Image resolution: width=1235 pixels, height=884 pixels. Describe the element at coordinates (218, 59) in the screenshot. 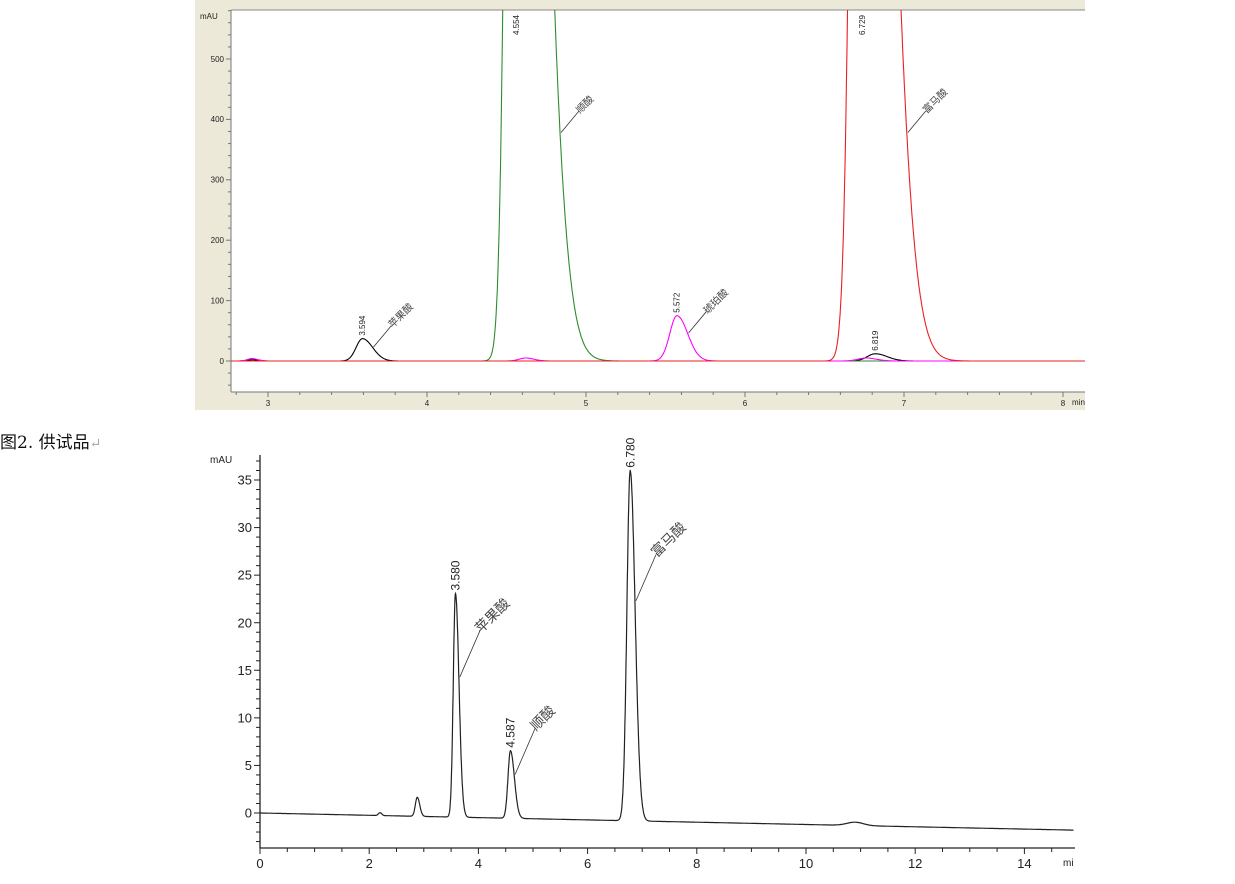

I see `y-tick-label: 500` at that location.